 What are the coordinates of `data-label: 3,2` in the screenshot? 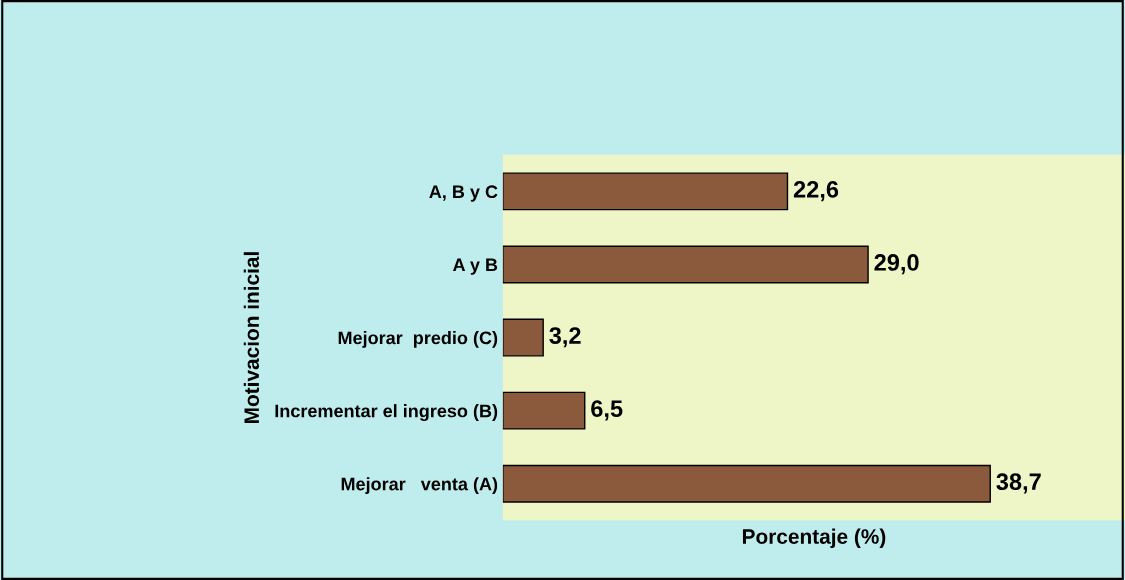 It's located at (565, 337).